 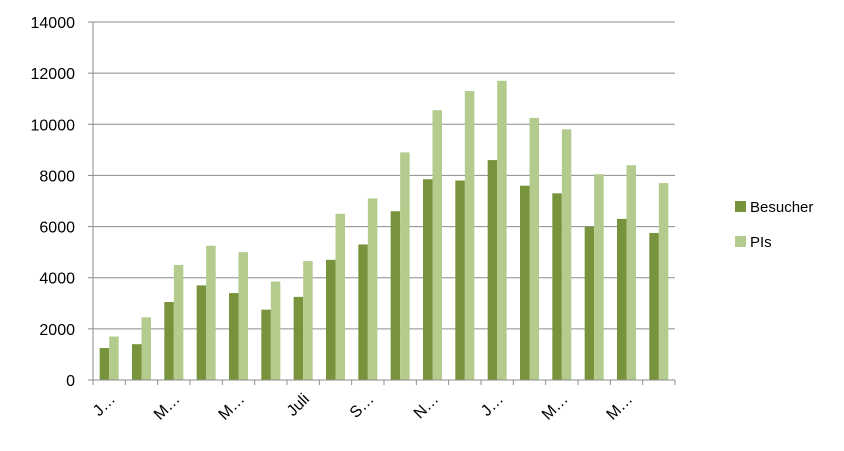 I want to click on y-tick-label: 0, so click(x=70, y=381).